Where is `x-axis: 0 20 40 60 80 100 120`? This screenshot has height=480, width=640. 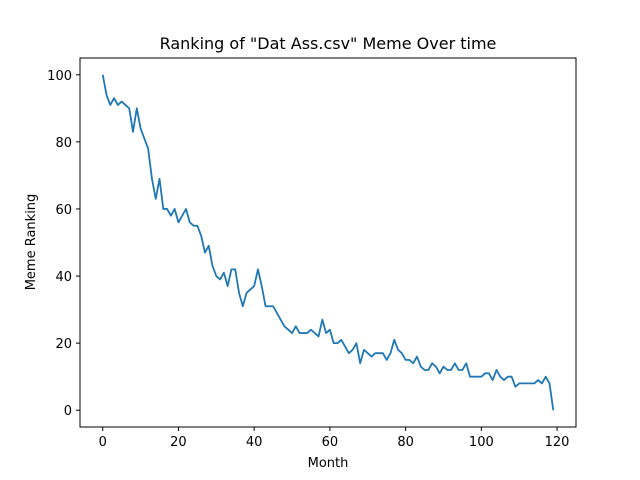
x-axis: 0 20 40 60 80 100 120 is located at coordinates (334, 438).